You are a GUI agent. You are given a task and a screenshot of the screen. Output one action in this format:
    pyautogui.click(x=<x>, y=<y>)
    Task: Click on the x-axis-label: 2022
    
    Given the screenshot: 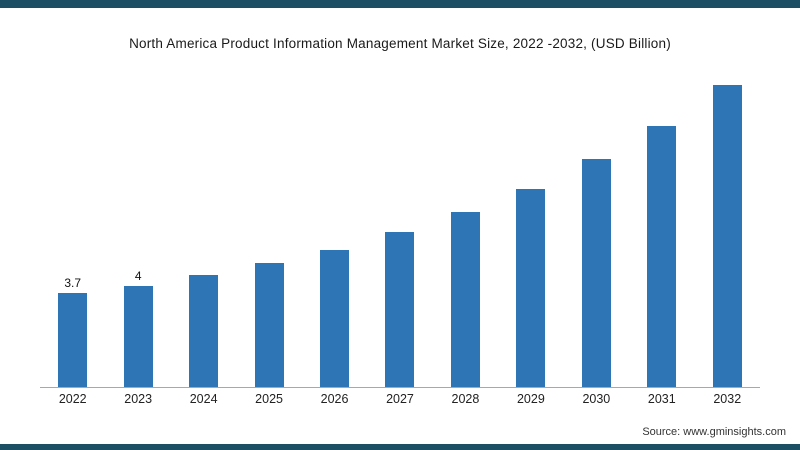 What is the action you would take?
    pyautogui.click(x=72, y=399)
    